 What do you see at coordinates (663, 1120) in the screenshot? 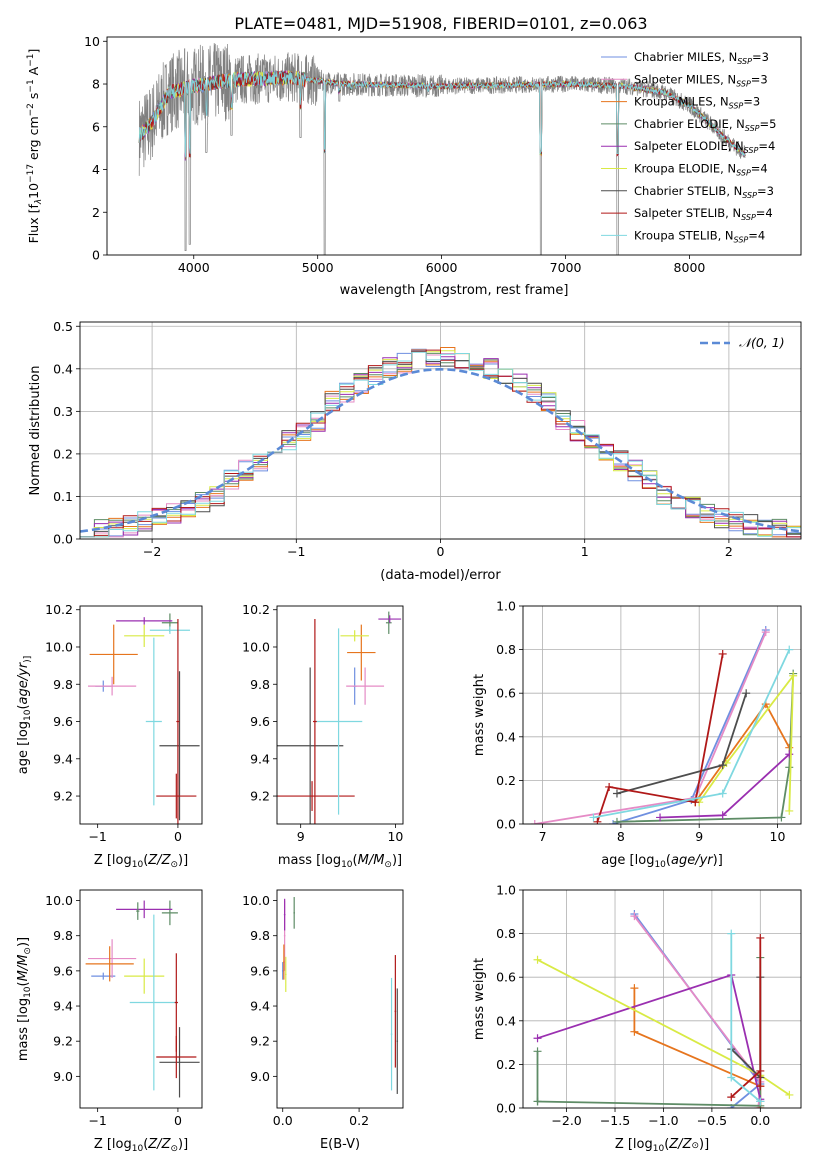
I see `x-tick-label: −1.0` at bounding box center [663, 1120].